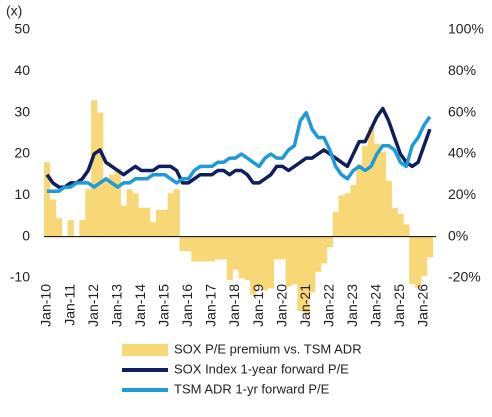  Describe the element at coordinates (69, 305) in the screenshot. I see `x-tick-label: Jan-11` at that location.